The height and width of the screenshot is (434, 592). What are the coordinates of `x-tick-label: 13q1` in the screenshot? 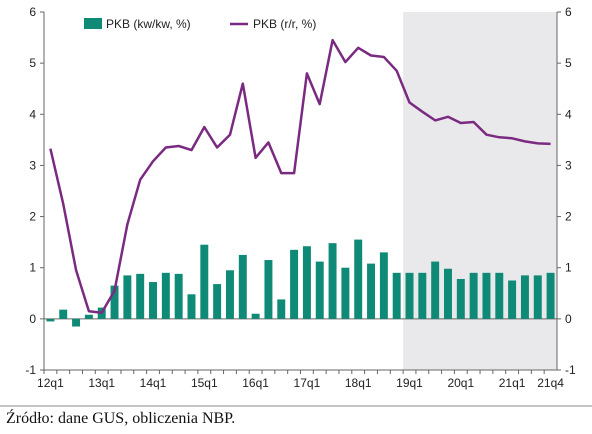 It's located at (101, 383).